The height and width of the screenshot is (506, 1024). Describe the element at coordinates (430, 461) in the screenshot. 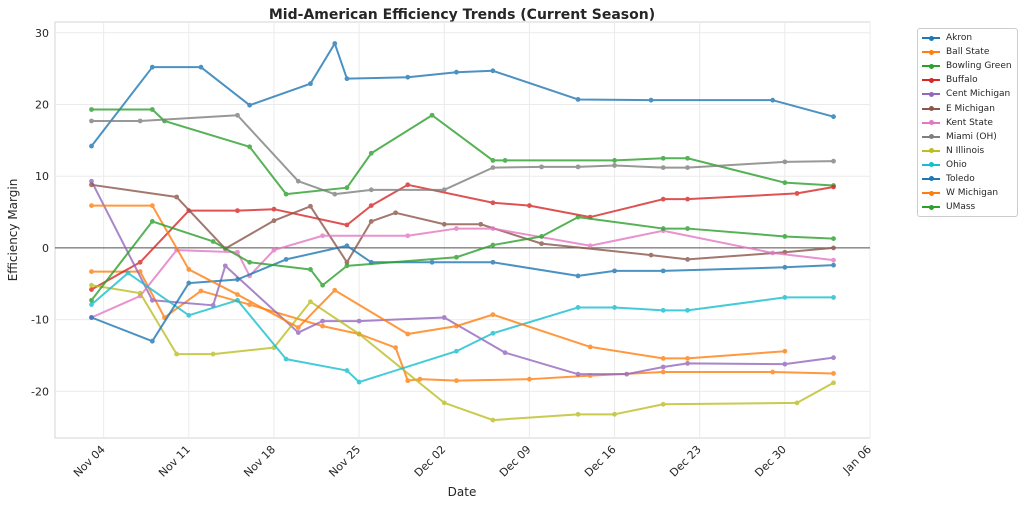

I see `x-tick-label: Dec 02` at that location.